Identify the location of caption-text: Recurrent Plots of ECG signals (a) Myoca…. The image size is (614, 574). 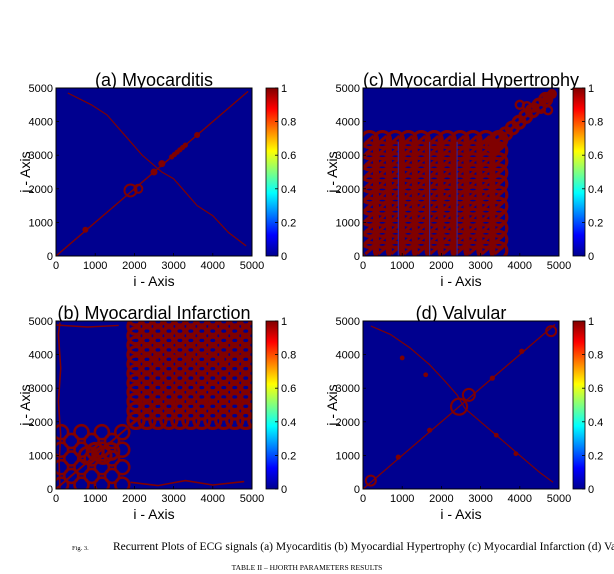
(363, 547).